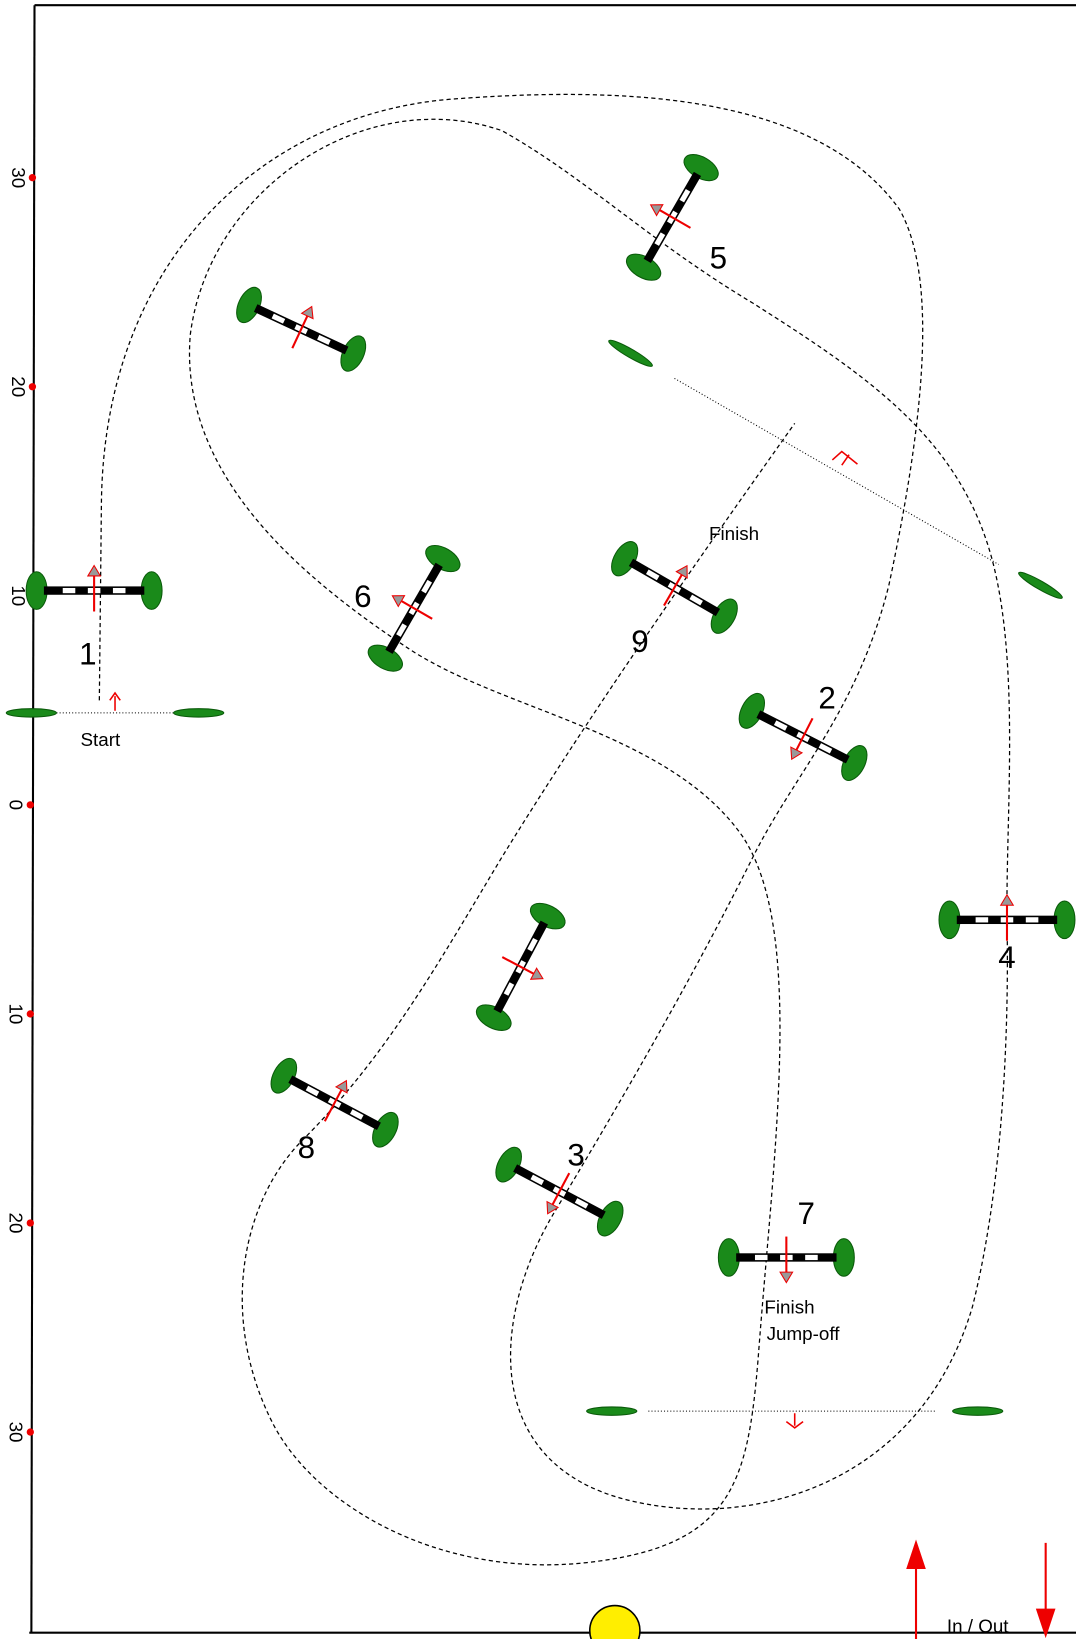  Describe the element at coordinates (614, 1621) in the screenshot. I see `judge-marker` at that location.